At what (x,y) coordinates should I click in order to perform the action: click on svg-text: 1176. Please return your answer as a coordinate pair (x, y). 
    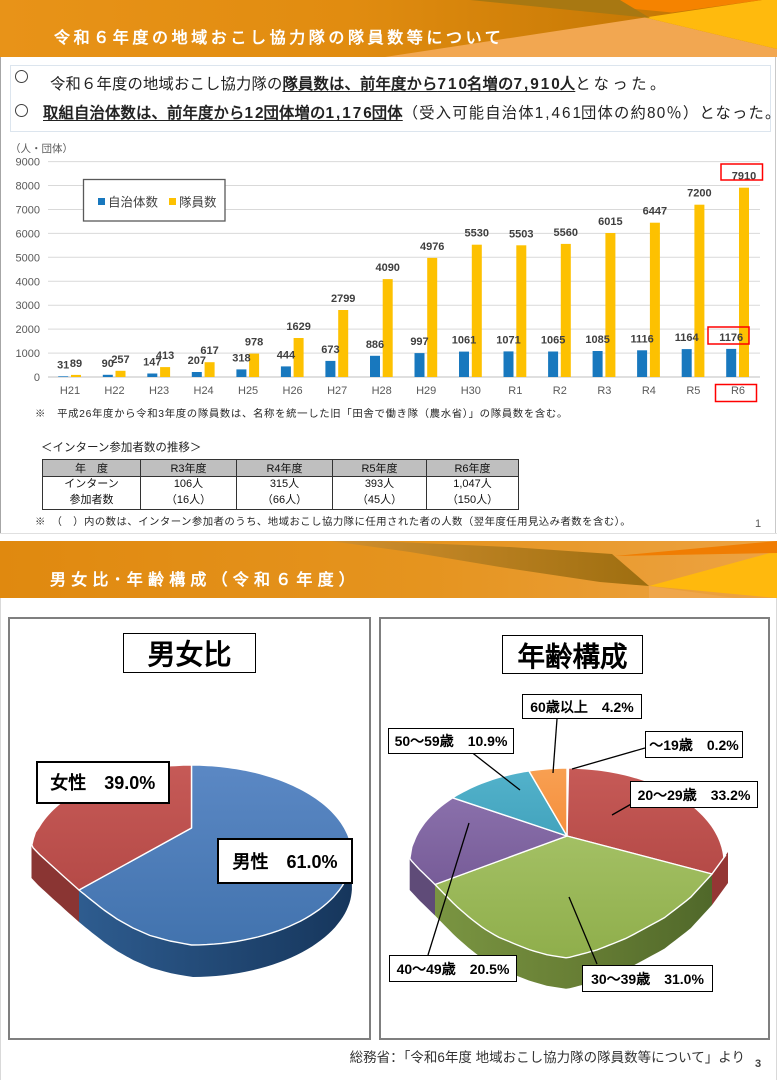
    Looking at the image, I should click on (731, 338).